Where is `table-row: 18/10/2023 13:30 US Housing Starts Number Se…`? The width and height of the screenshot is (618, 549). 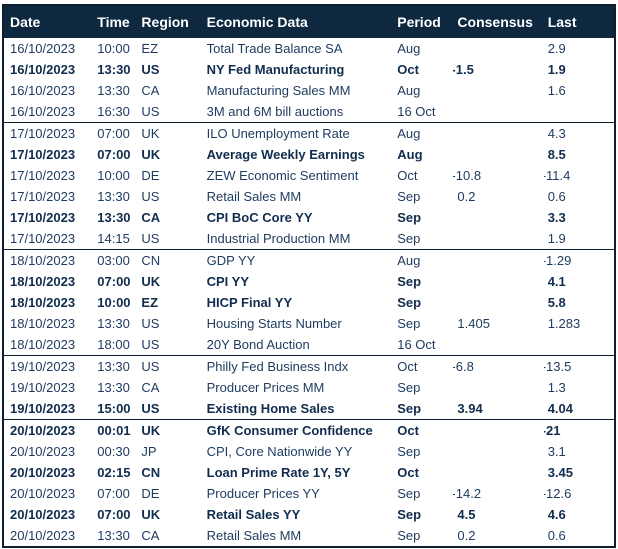
table-row: 18/10/2023 13:30 US Housing Starts Number Se… is located at coordinates (309, 323).